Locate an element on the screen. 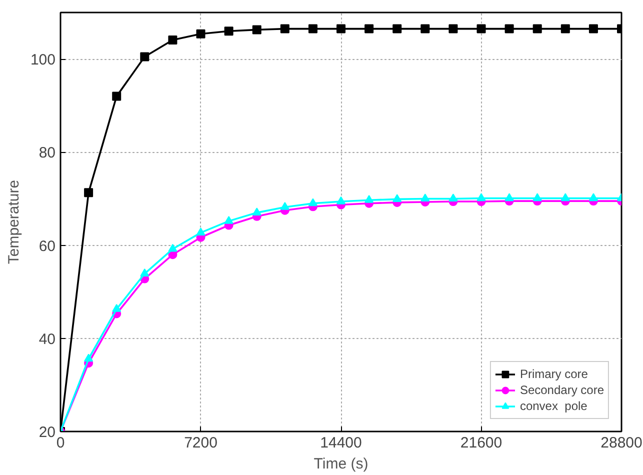 Image resolution: width=643 pixels, height=475 pixels. y-tick-label: 20 is located at coordinates (47, 432).